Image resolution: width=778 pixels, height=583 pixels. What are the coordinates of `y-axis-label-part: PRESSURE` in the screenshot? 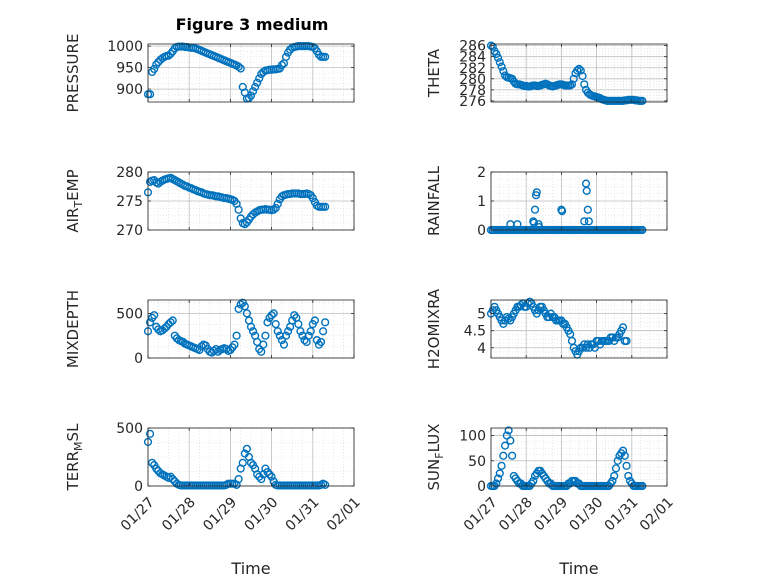 It's located at (73, 73).